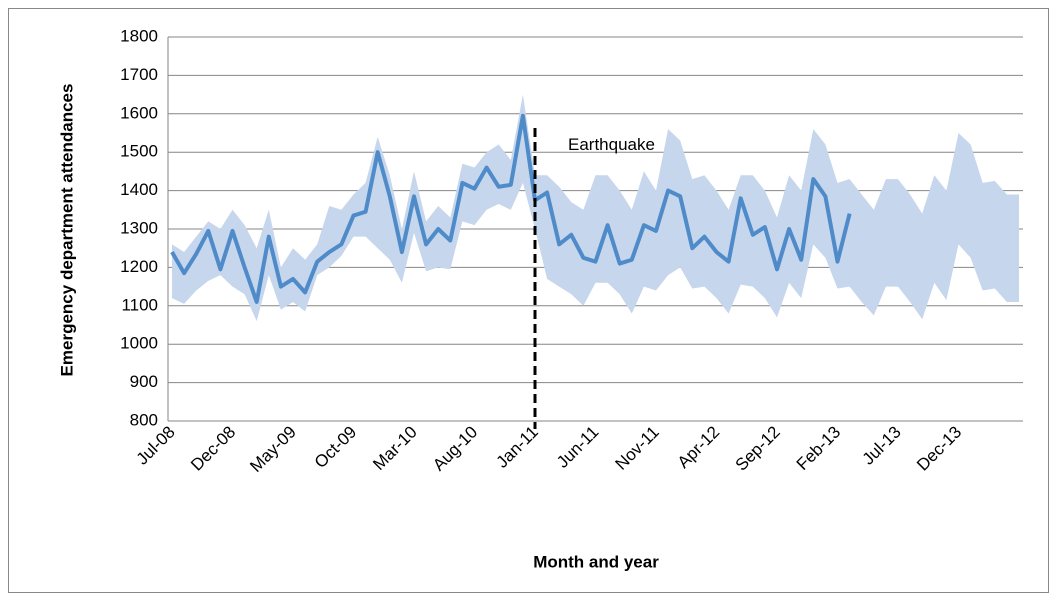 The height and width of the screenshot is (606, 1057). Describe the element at coordinates (139, 112) in the screenshot. I see `y-tick-label: 1600` at that location.